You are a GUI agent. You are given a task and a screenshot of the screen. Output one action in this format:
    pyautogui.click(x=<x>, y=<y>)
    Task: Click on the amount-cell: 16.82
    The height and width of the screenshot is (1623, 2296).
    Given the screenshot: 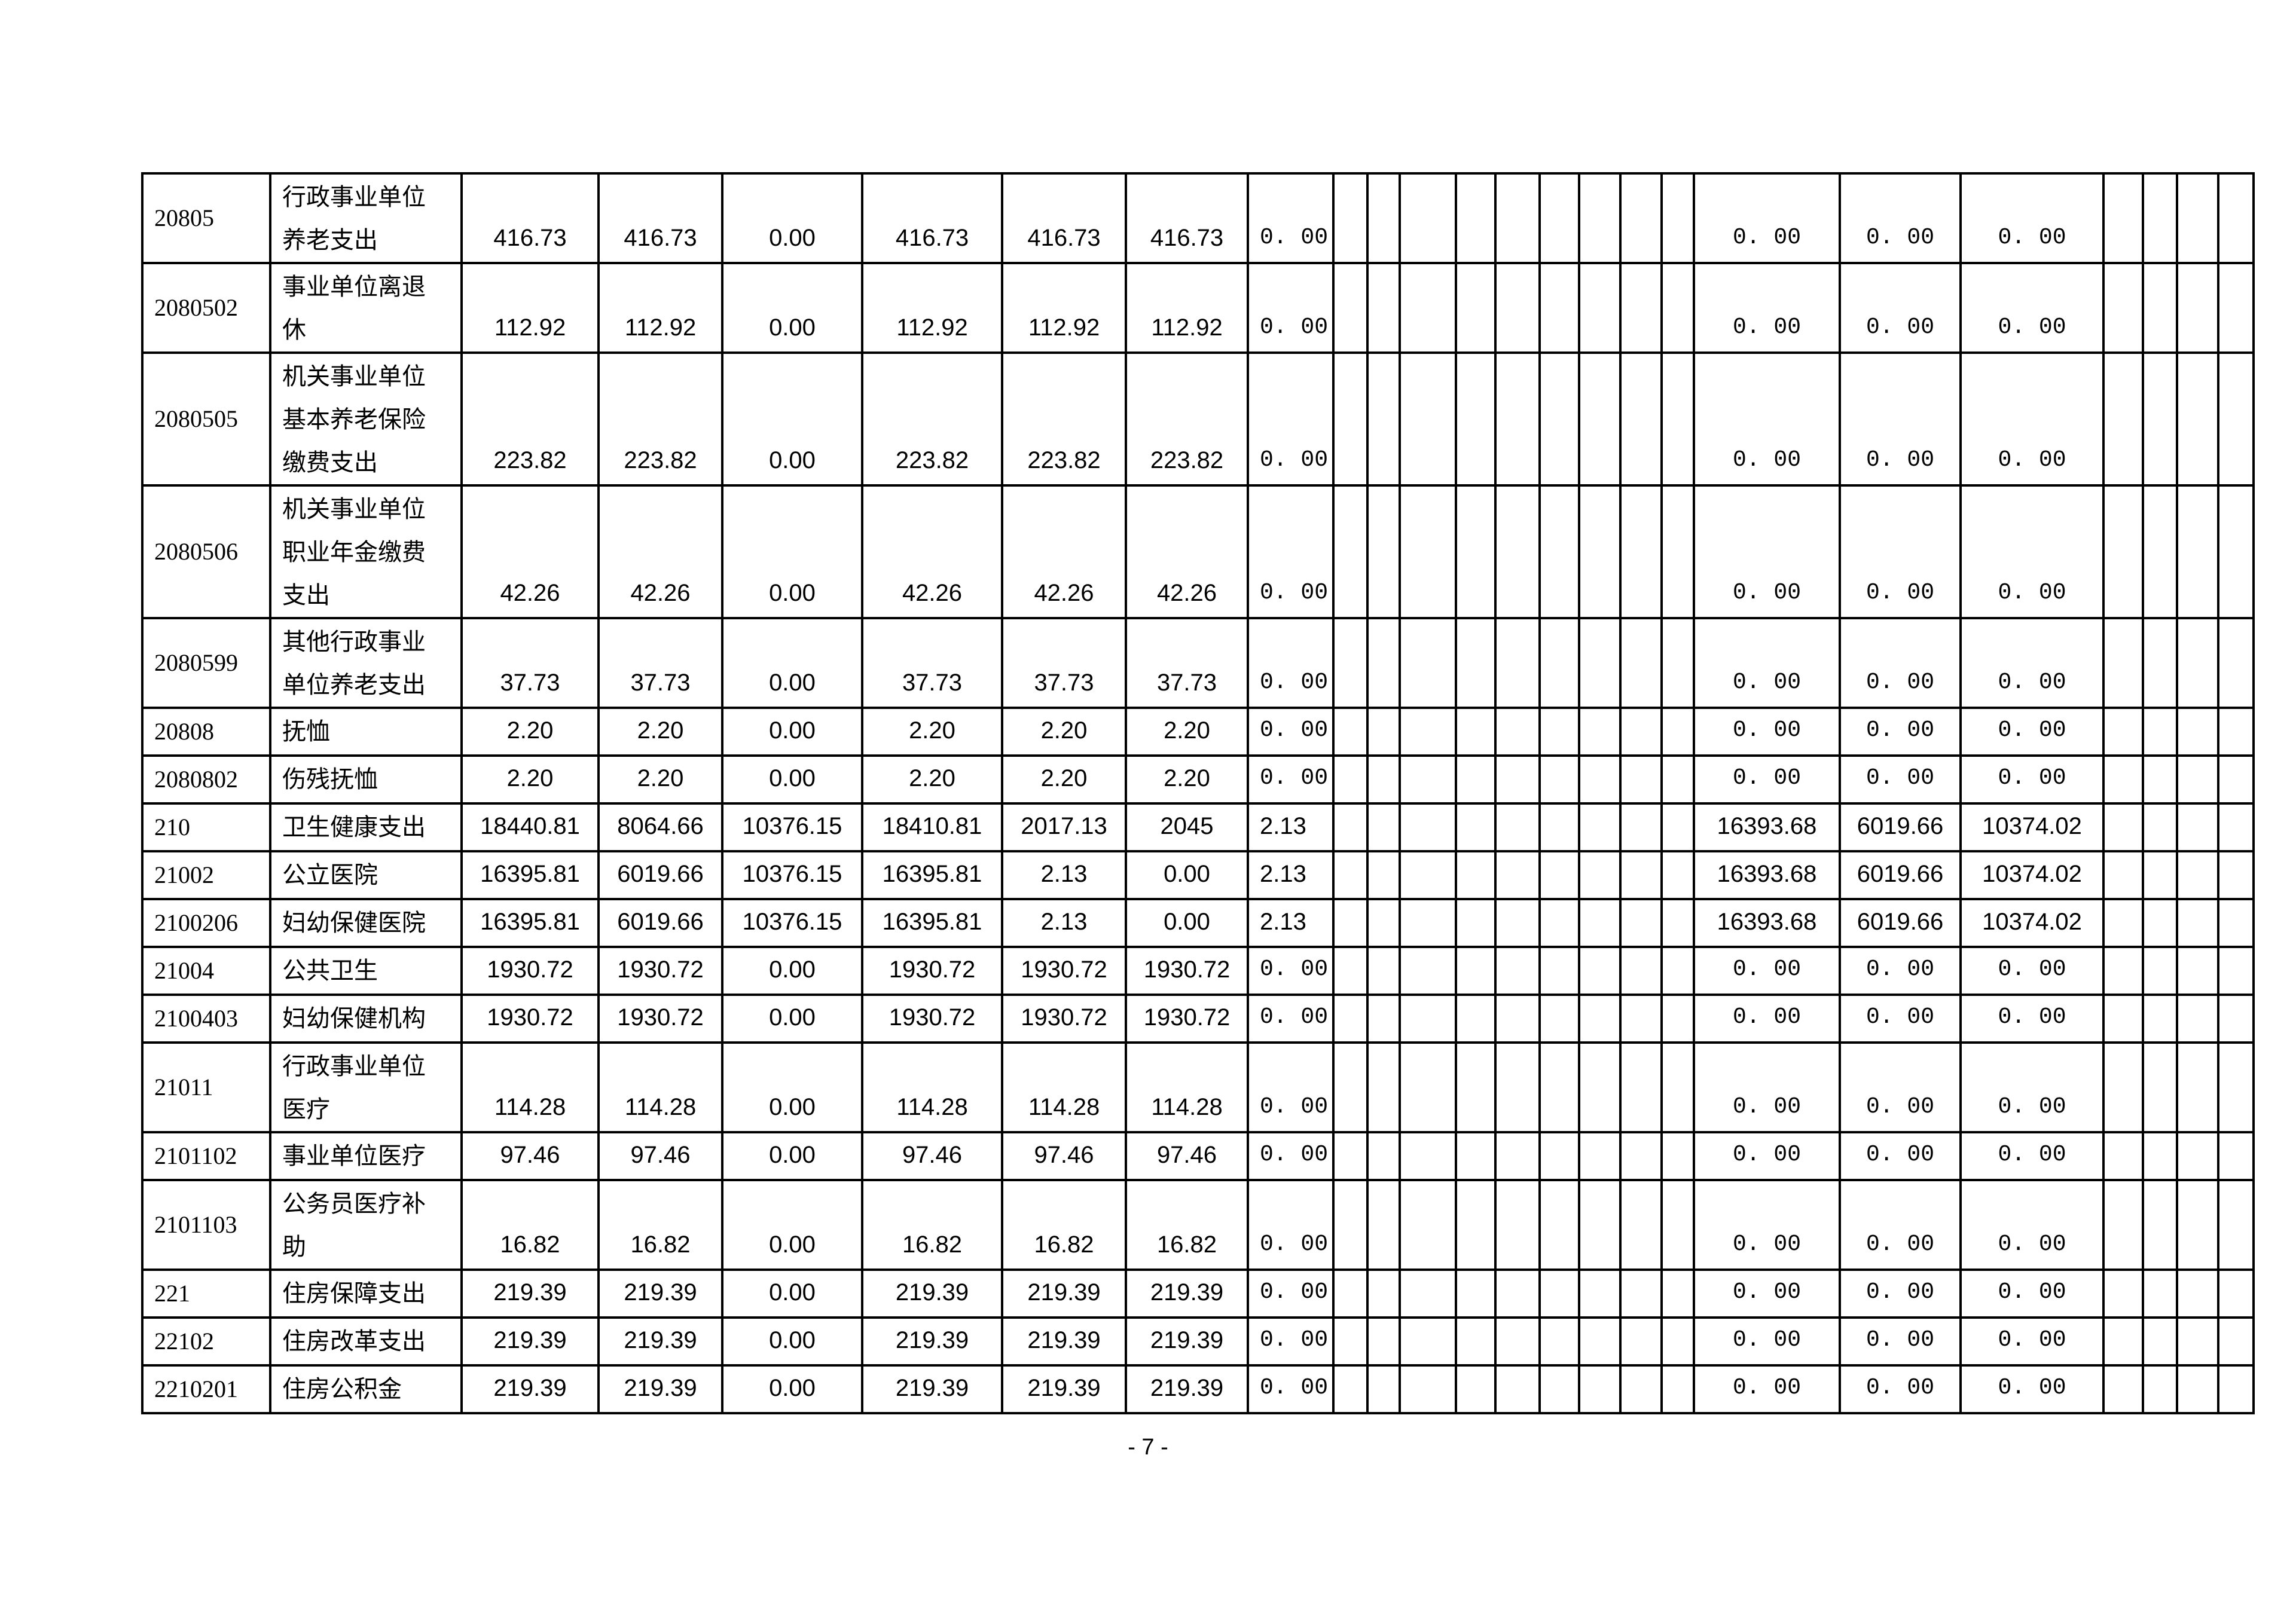 What is the action you would take?
    pyautogui.click(x=1064, y=1225)
    